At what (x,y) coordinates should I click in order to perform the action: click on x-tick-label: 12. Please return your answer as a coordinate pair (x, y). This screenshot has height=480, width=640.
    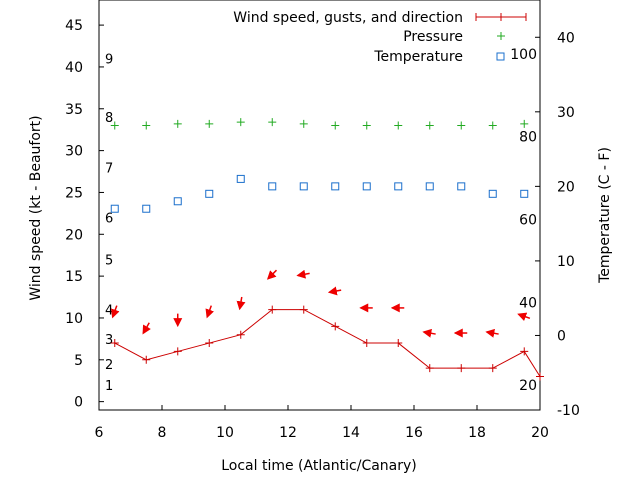
    Looking at the image, I should click on (288, 433).